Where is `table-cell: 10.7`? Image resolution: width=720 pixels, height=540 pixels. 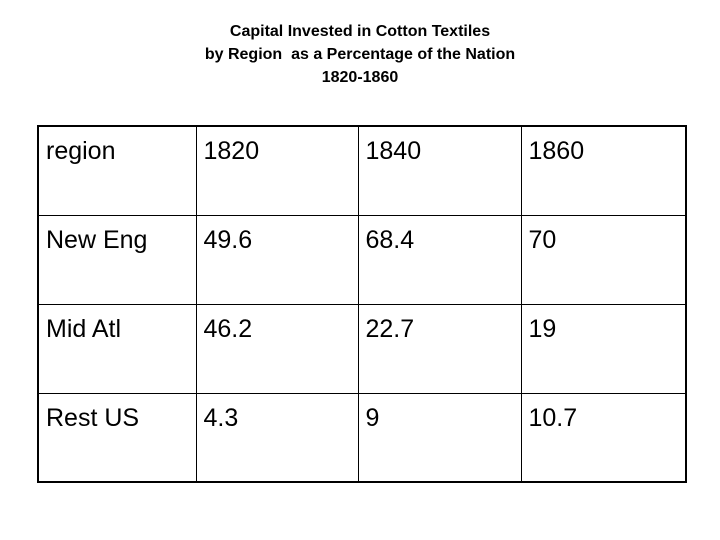
table-cell: 10.7 is located at coordinates (603, 437).